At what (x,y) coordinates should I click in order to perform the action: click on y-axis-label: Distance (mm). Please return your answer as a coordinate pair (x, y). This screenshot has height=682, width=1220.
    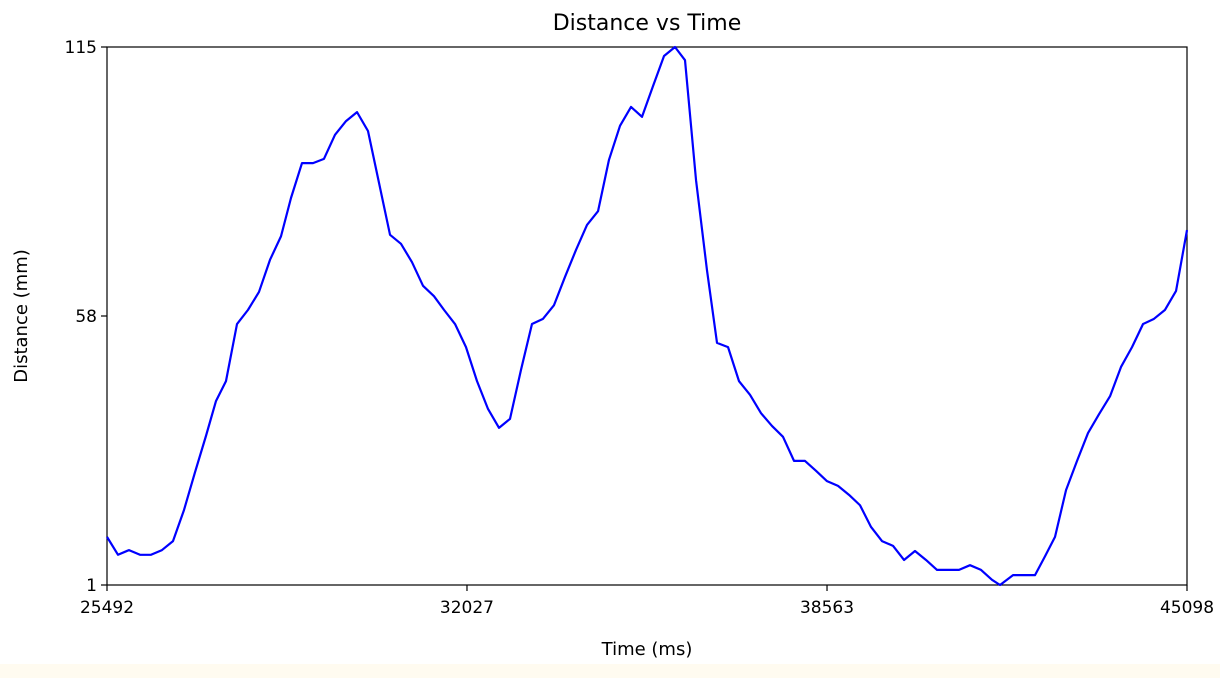
    Looking at the image, I should click on (21, 316).